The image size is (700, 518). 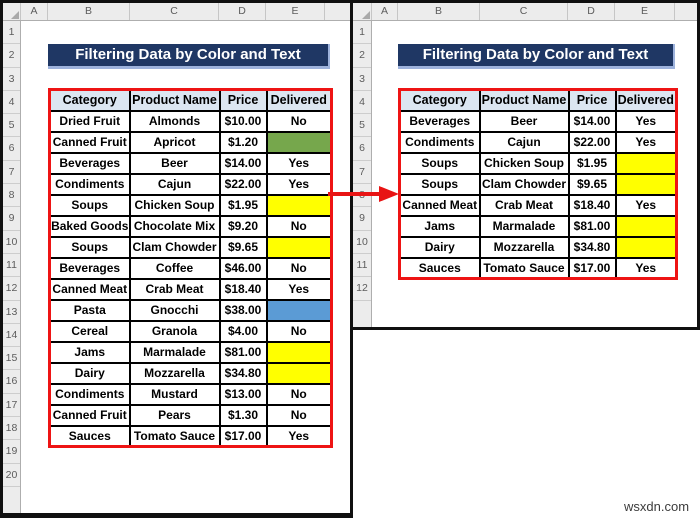 I want to click on header-price: Price, so click(x=592, y=100).